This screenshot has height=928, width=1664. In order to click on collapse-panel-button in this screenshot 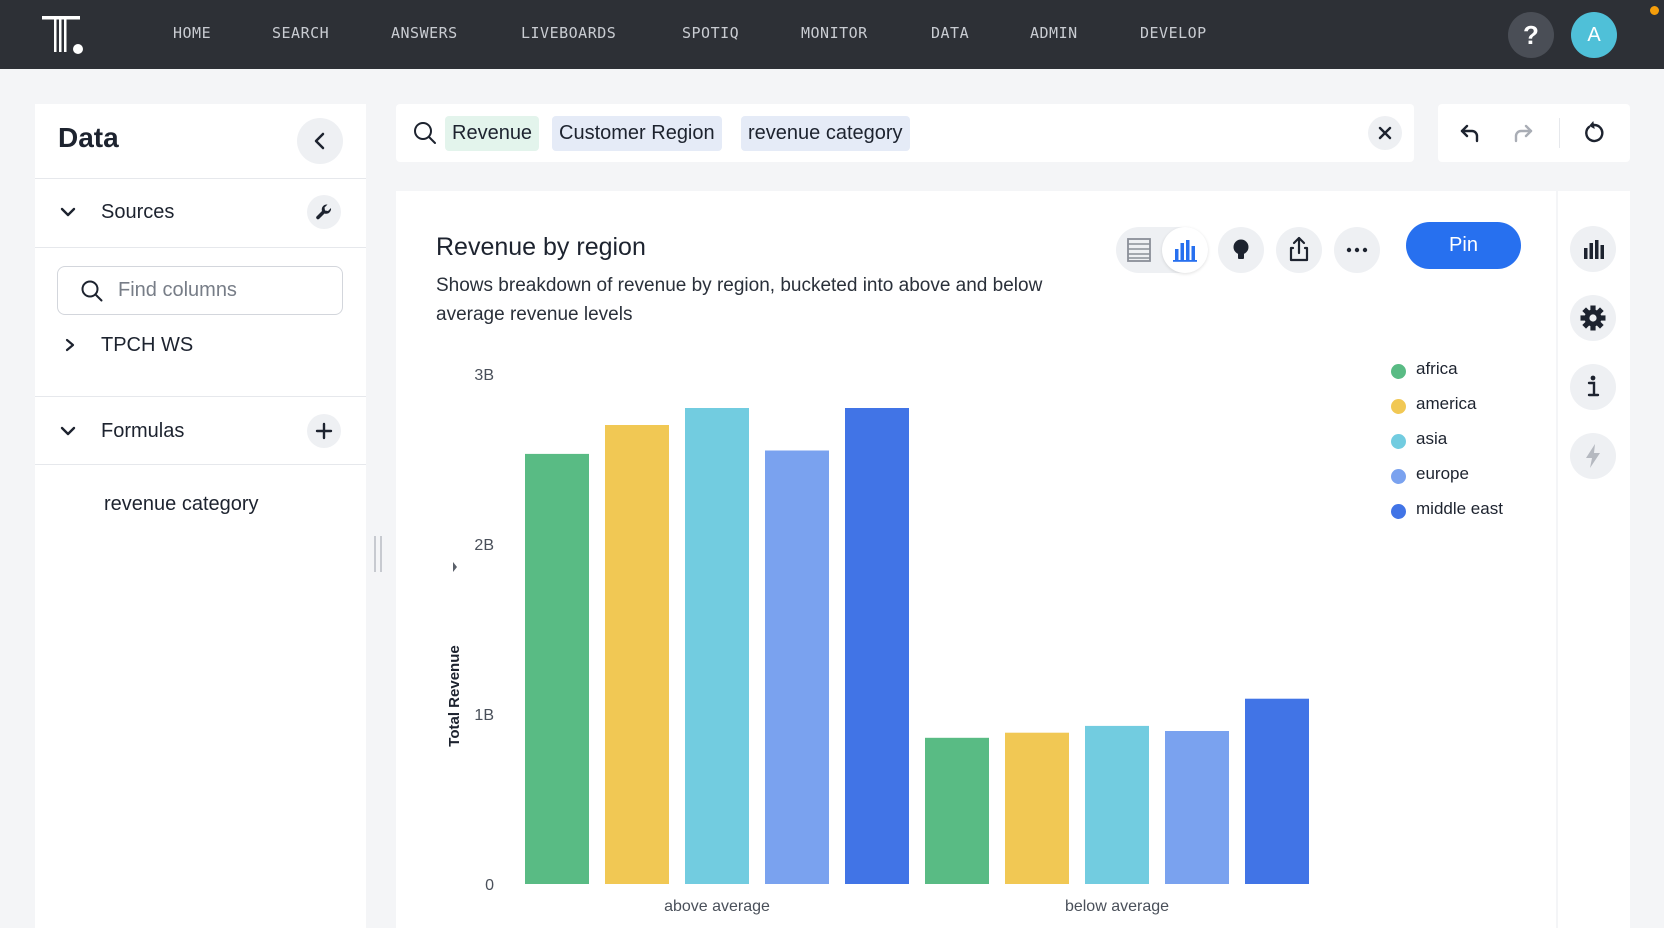, I will do `click(320, 141)`.